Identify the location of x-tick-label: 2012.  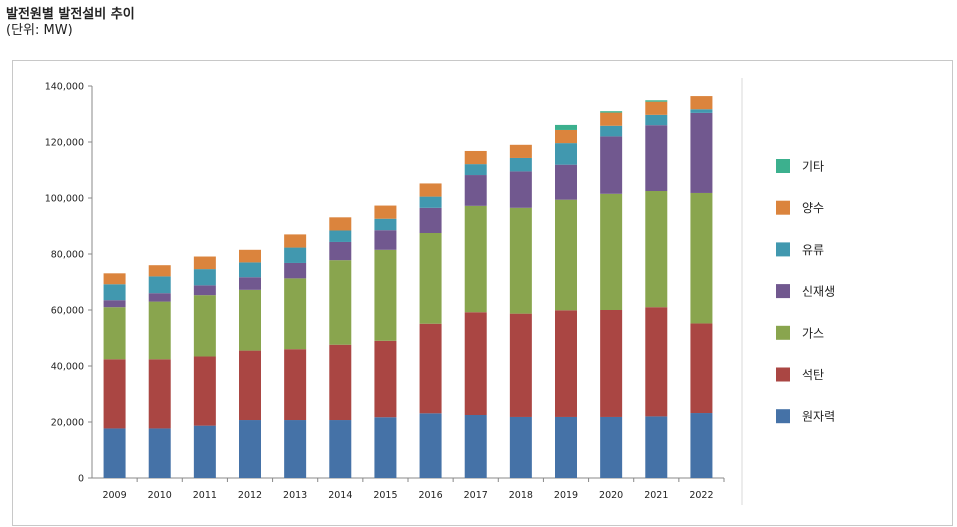
(250, 495).